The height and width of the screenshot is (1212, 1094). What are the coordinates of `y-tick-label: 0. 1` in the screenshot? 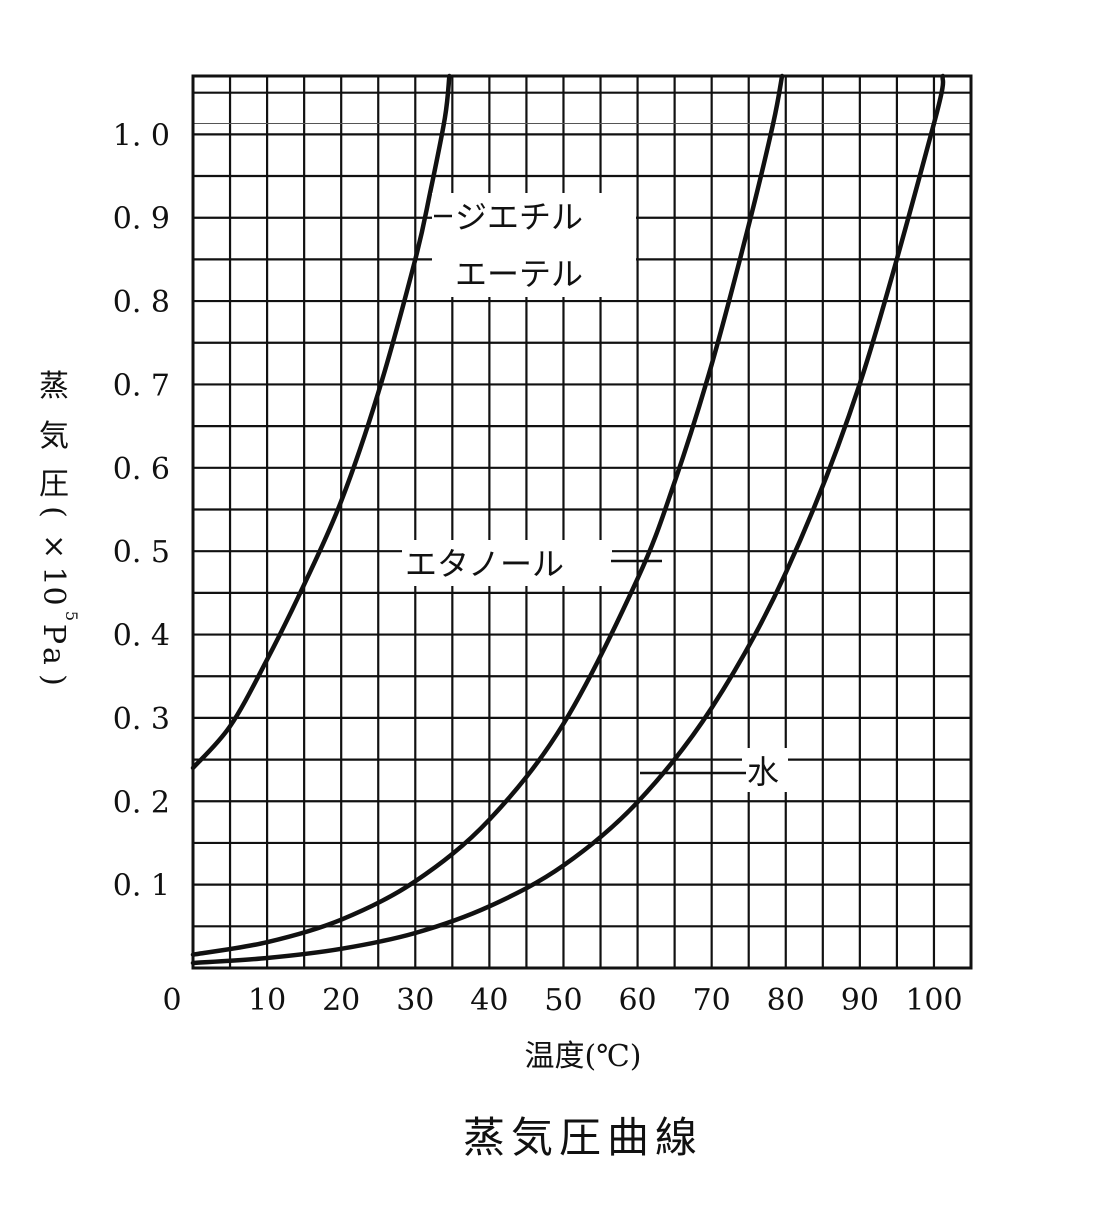 It's located at (141, 886).